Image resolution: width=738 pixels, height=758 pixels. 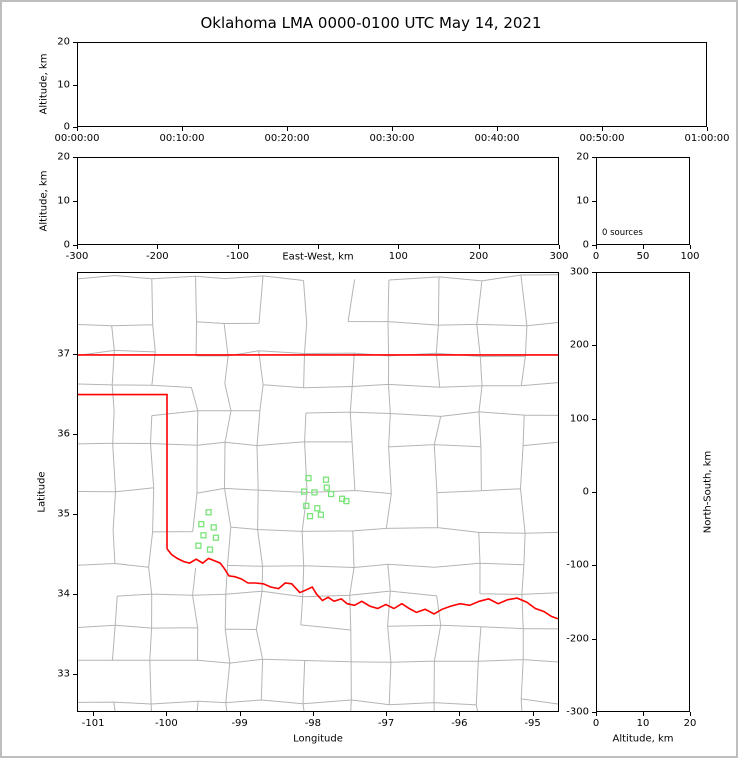 I want to click on plan-view-y-ticklabel: 37, so click(x=63, y=354).